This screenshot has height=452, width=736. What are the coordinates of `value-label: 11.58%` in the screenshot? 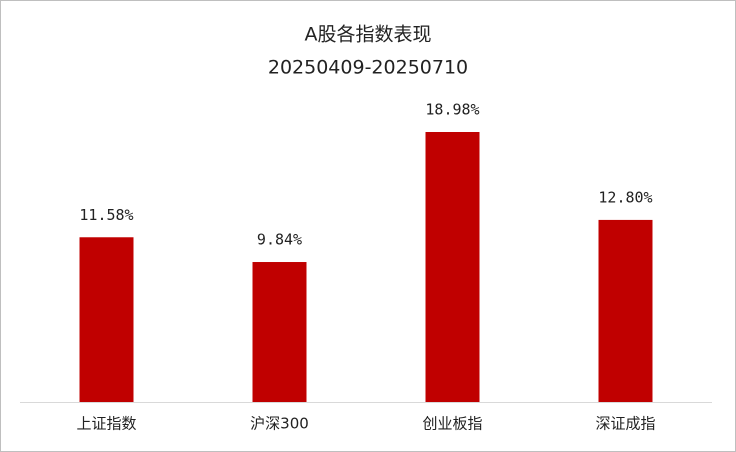 It's located at (106, 215).